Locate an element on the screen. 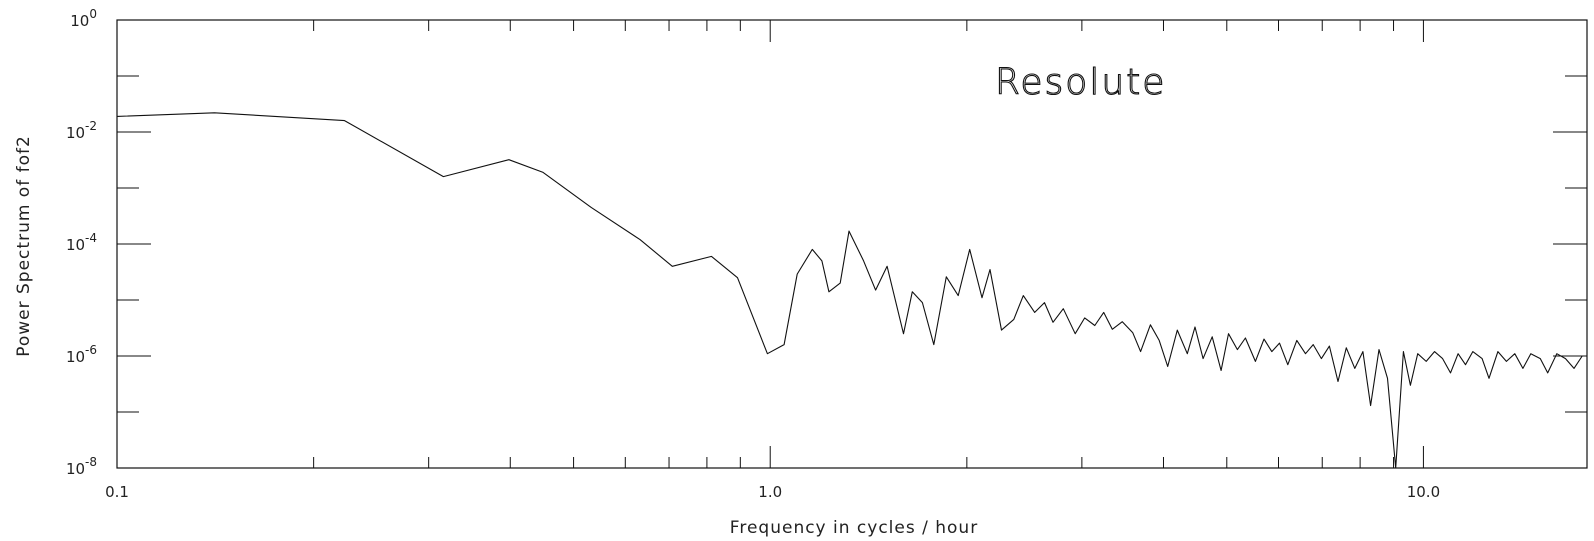 The height and width of the screenshot is (541, 1594). y-tick-label: 10⁻⁶ is located at coordinates (81, 354).